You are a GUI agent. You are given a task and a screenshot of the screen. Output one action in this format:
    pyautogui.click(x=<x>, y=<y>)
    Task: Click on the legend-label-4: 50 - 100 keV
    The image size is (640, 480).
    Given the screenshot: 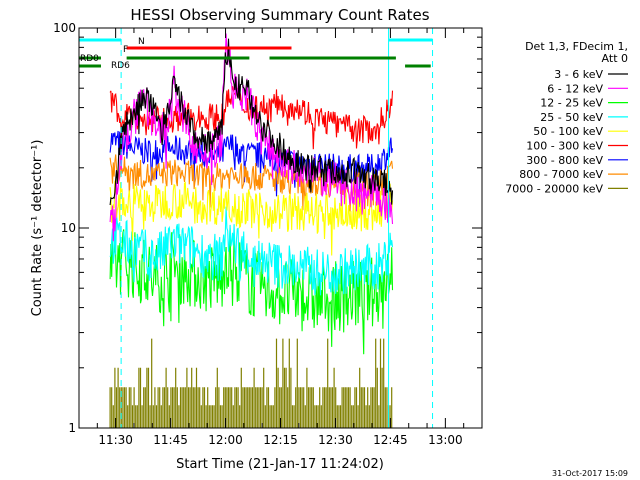 What is the action you would take?
    pyautogui.click(x=568, y=131)
    